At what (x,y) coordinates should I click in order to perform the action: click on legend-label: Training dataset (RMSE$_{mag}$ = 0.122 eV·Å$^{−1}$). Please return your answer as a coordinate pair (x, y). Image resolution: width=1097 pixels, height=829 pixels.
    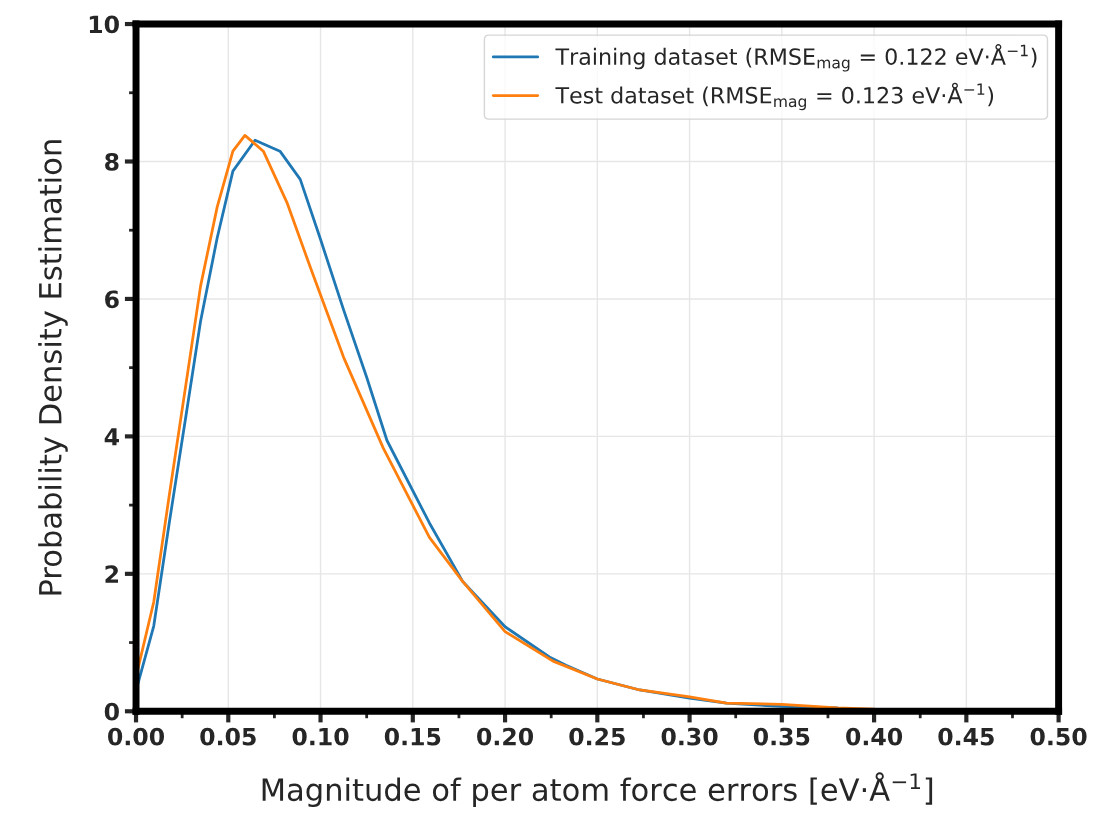
    Looking at the image, I should click on (796, 58).